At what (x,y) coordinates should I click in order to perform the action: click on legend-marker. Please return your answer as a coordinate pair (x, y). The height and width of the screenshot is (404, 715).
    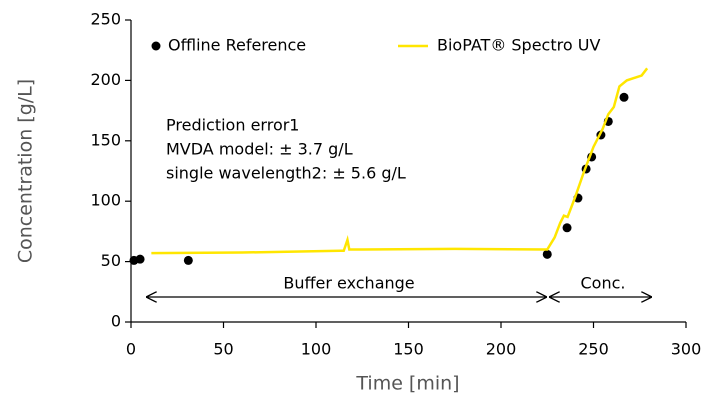
    Looking at the image, I should click on (156, 46).